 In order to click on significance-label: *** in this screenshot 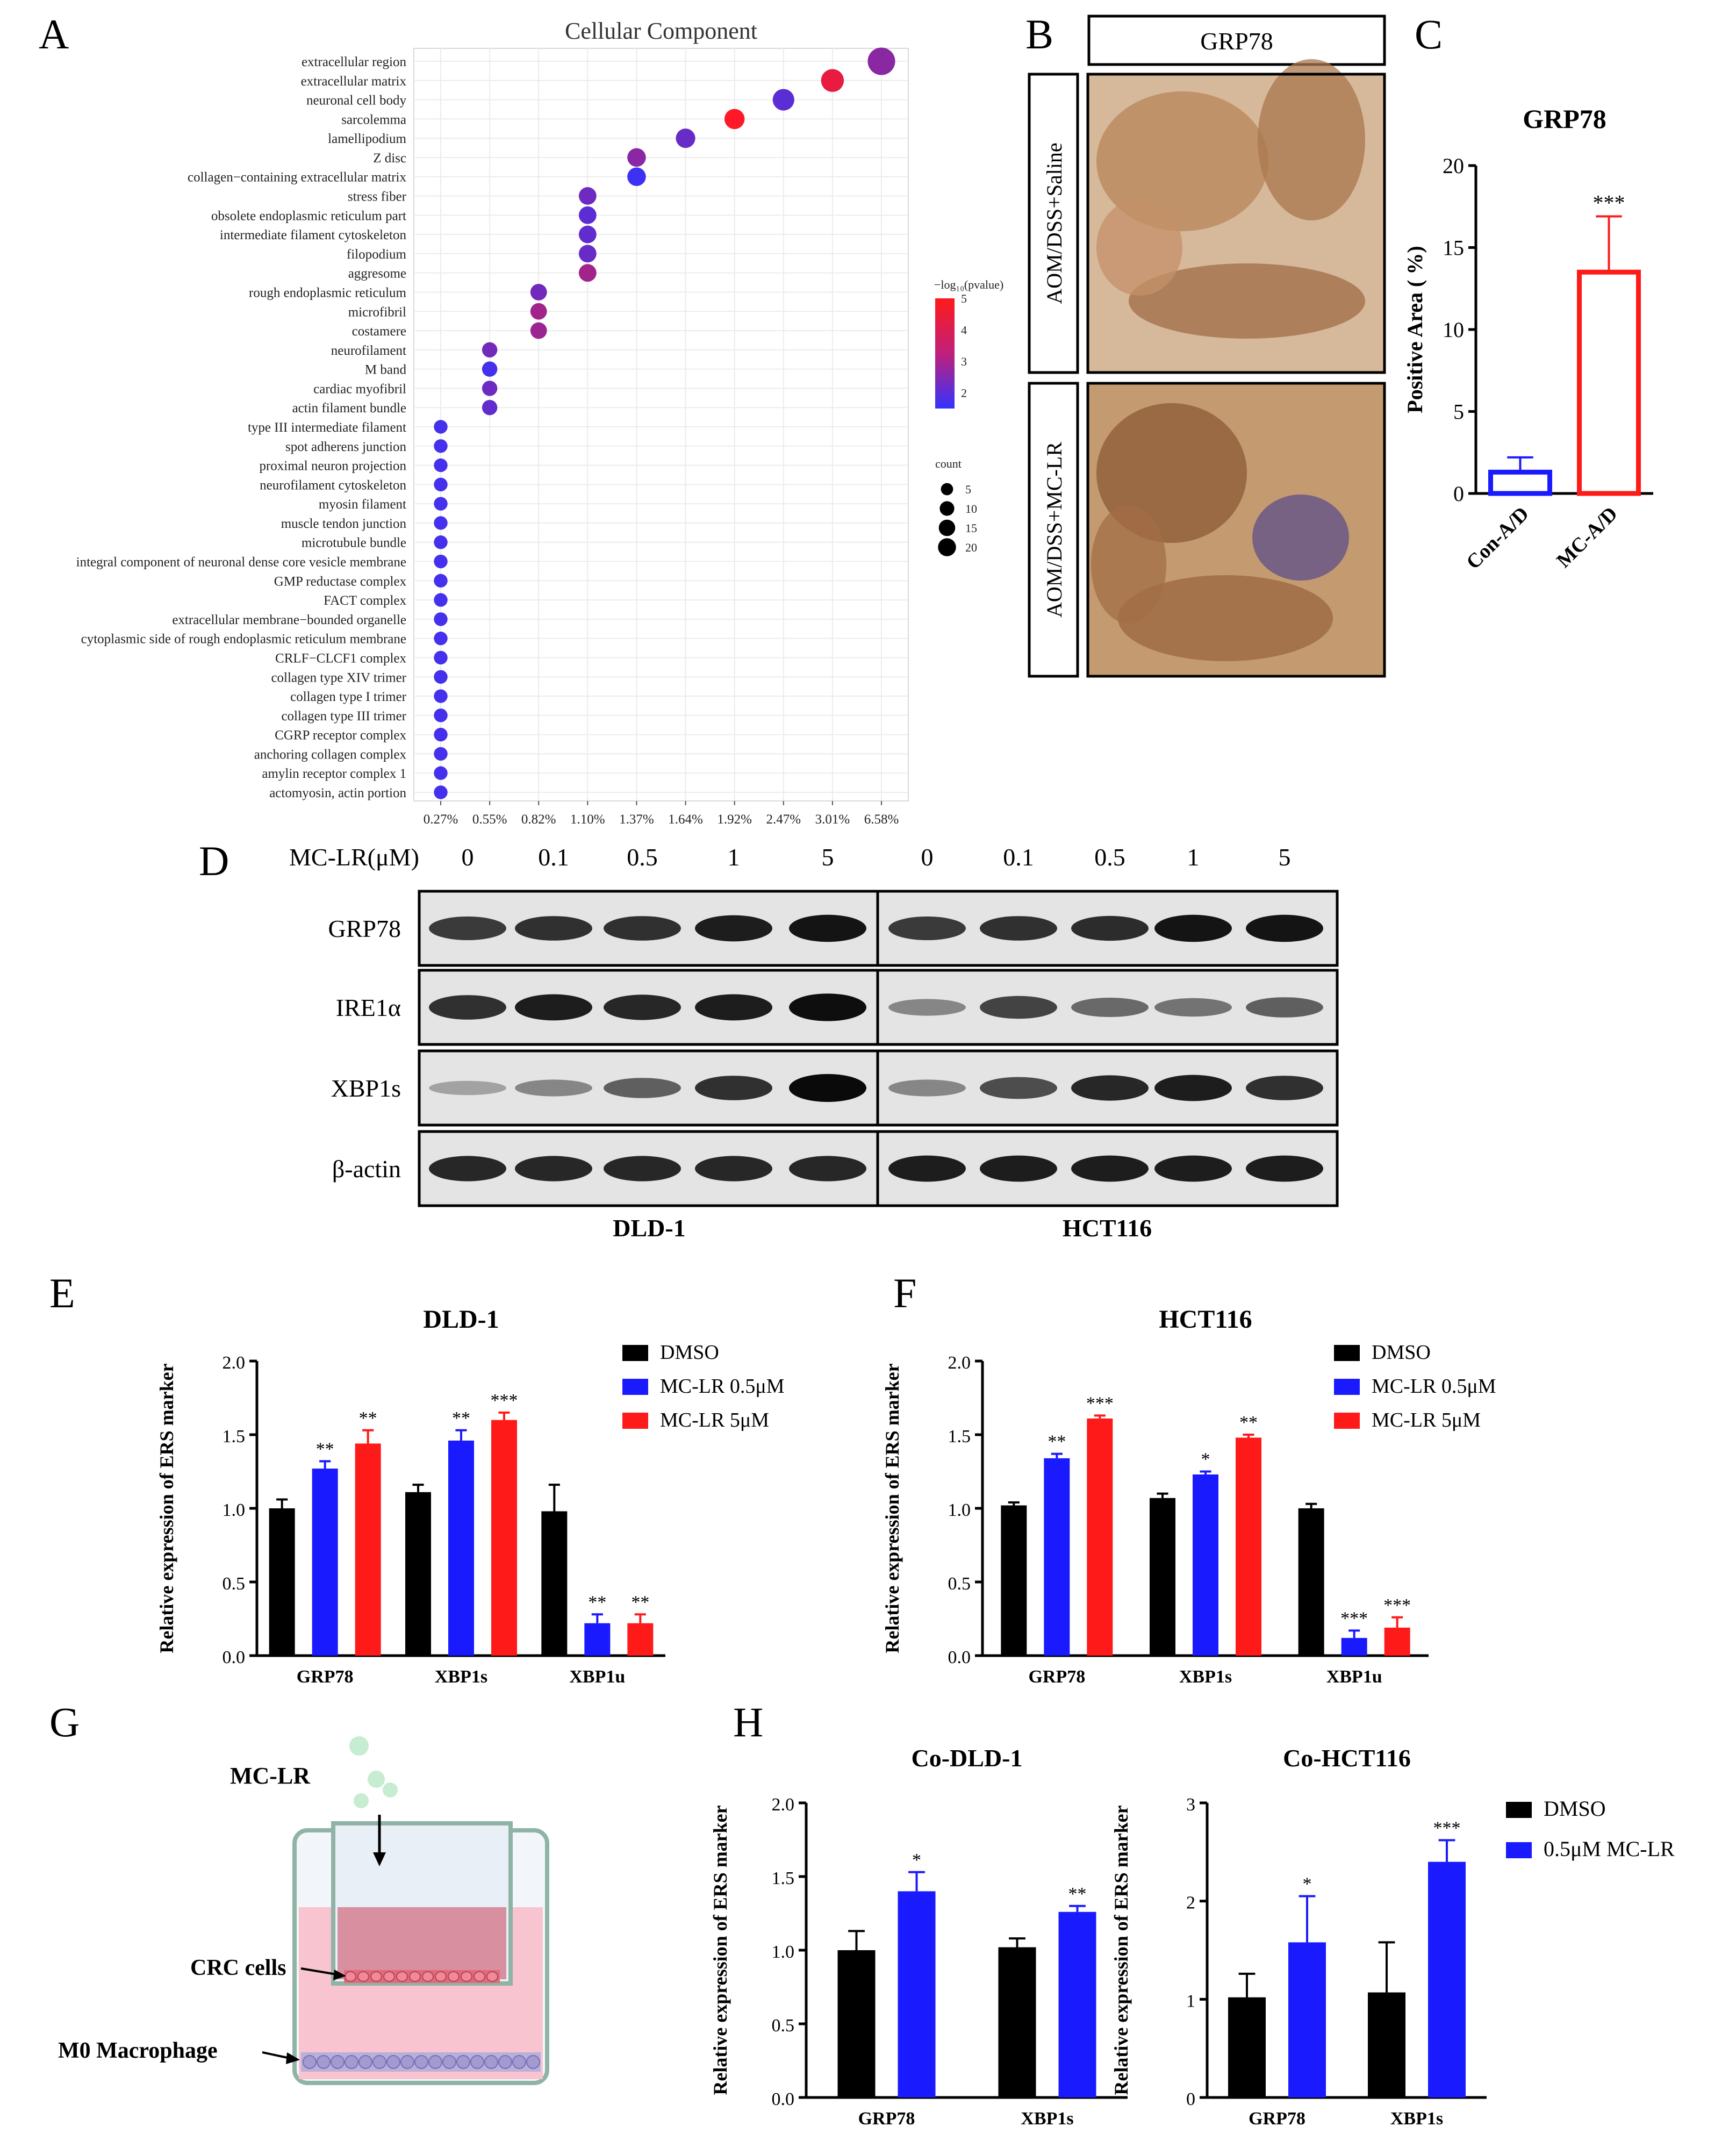, I will do `click(1354, 1618)`.